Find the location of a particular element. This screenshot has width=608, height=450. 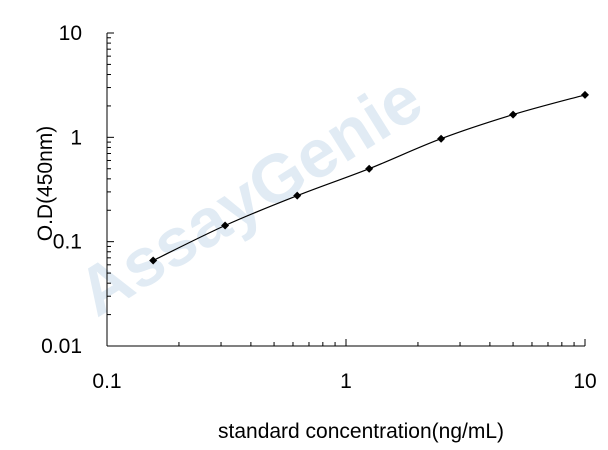

x-tick-label: 0.1 is located at coordinates (106, 381).